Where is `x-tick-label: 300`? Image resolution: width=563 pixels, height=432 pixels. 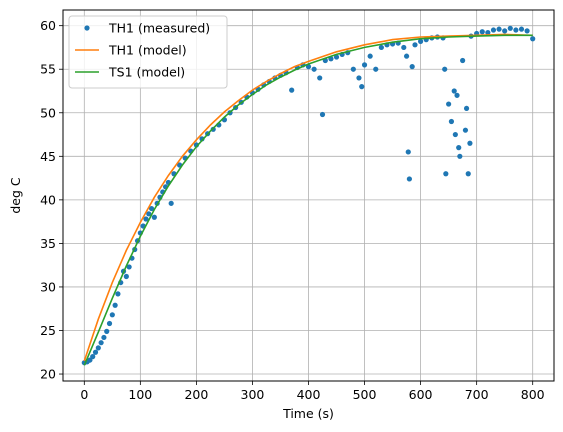
x-tick-label: 300 is located at coordinates (253, 394).